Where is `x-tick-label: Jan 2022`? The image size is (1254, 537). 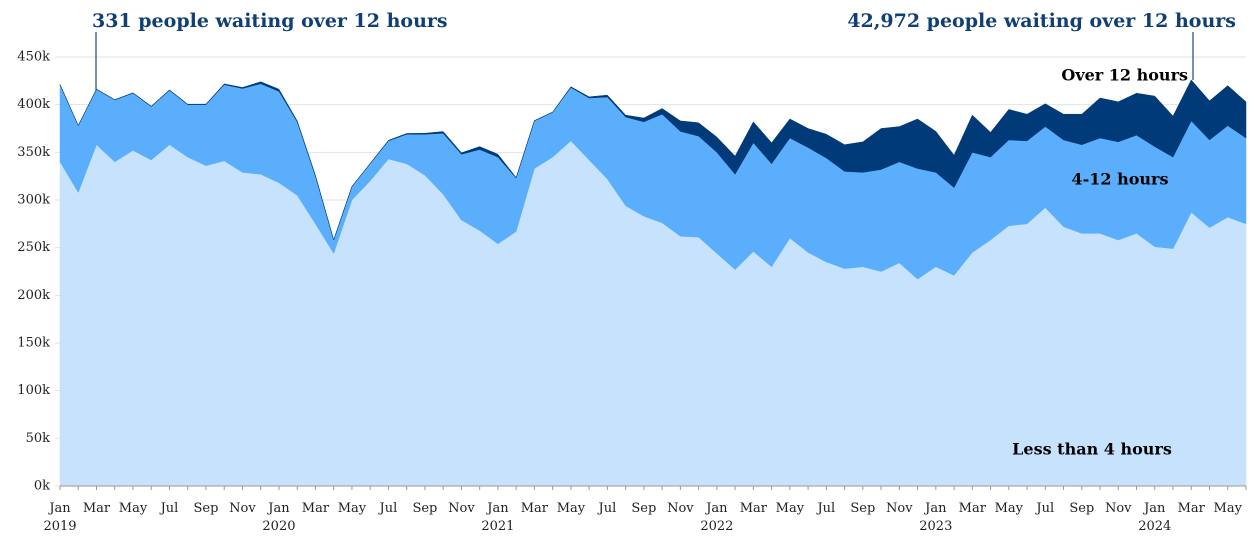
x-tick-label: Jan 2022 is located at coordinates (717, 517).